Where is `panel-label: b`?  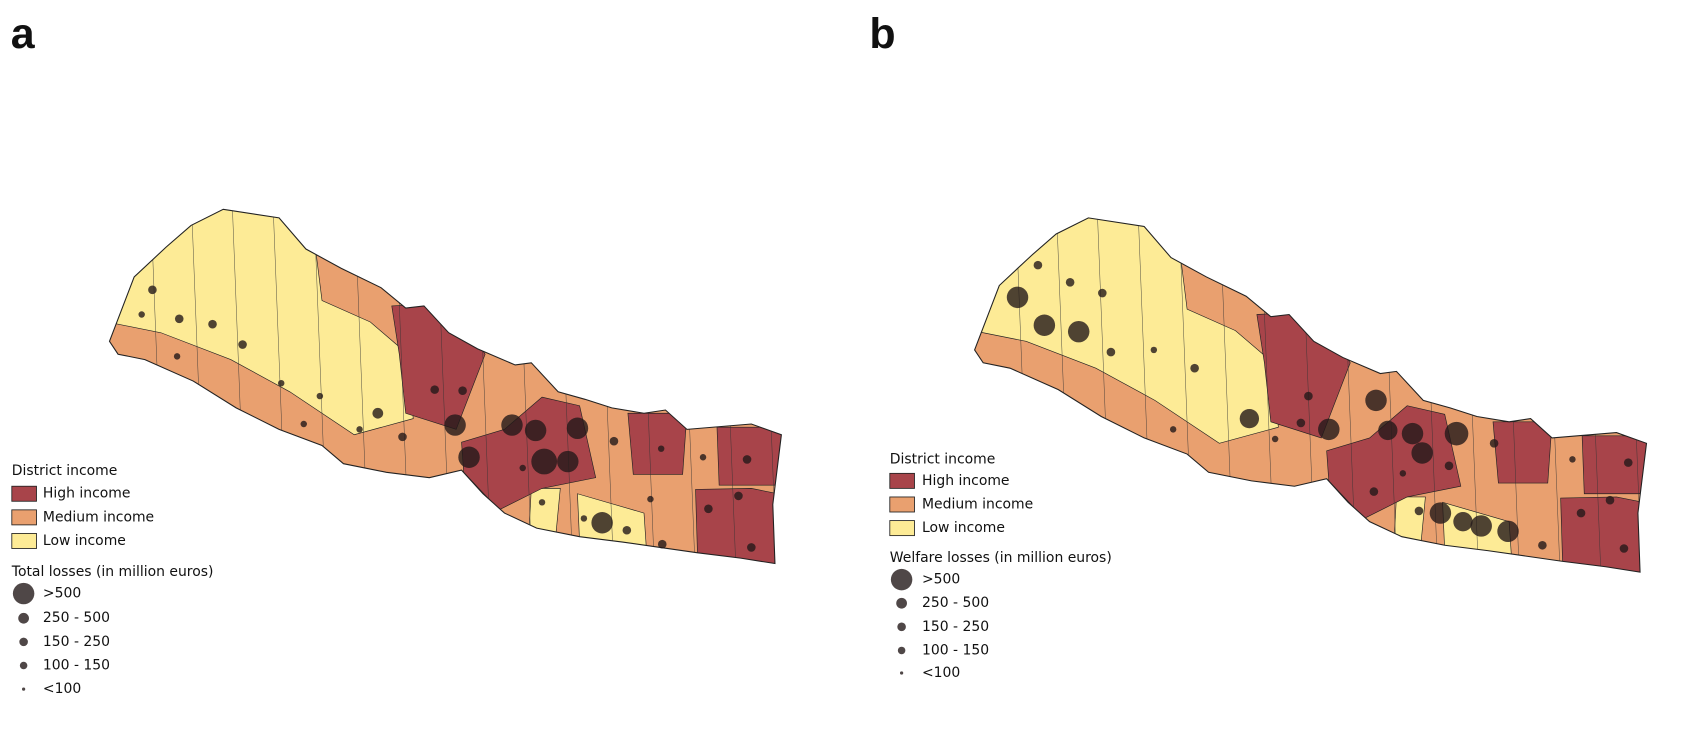
panel-label: b is located at coordinates (882, 34).